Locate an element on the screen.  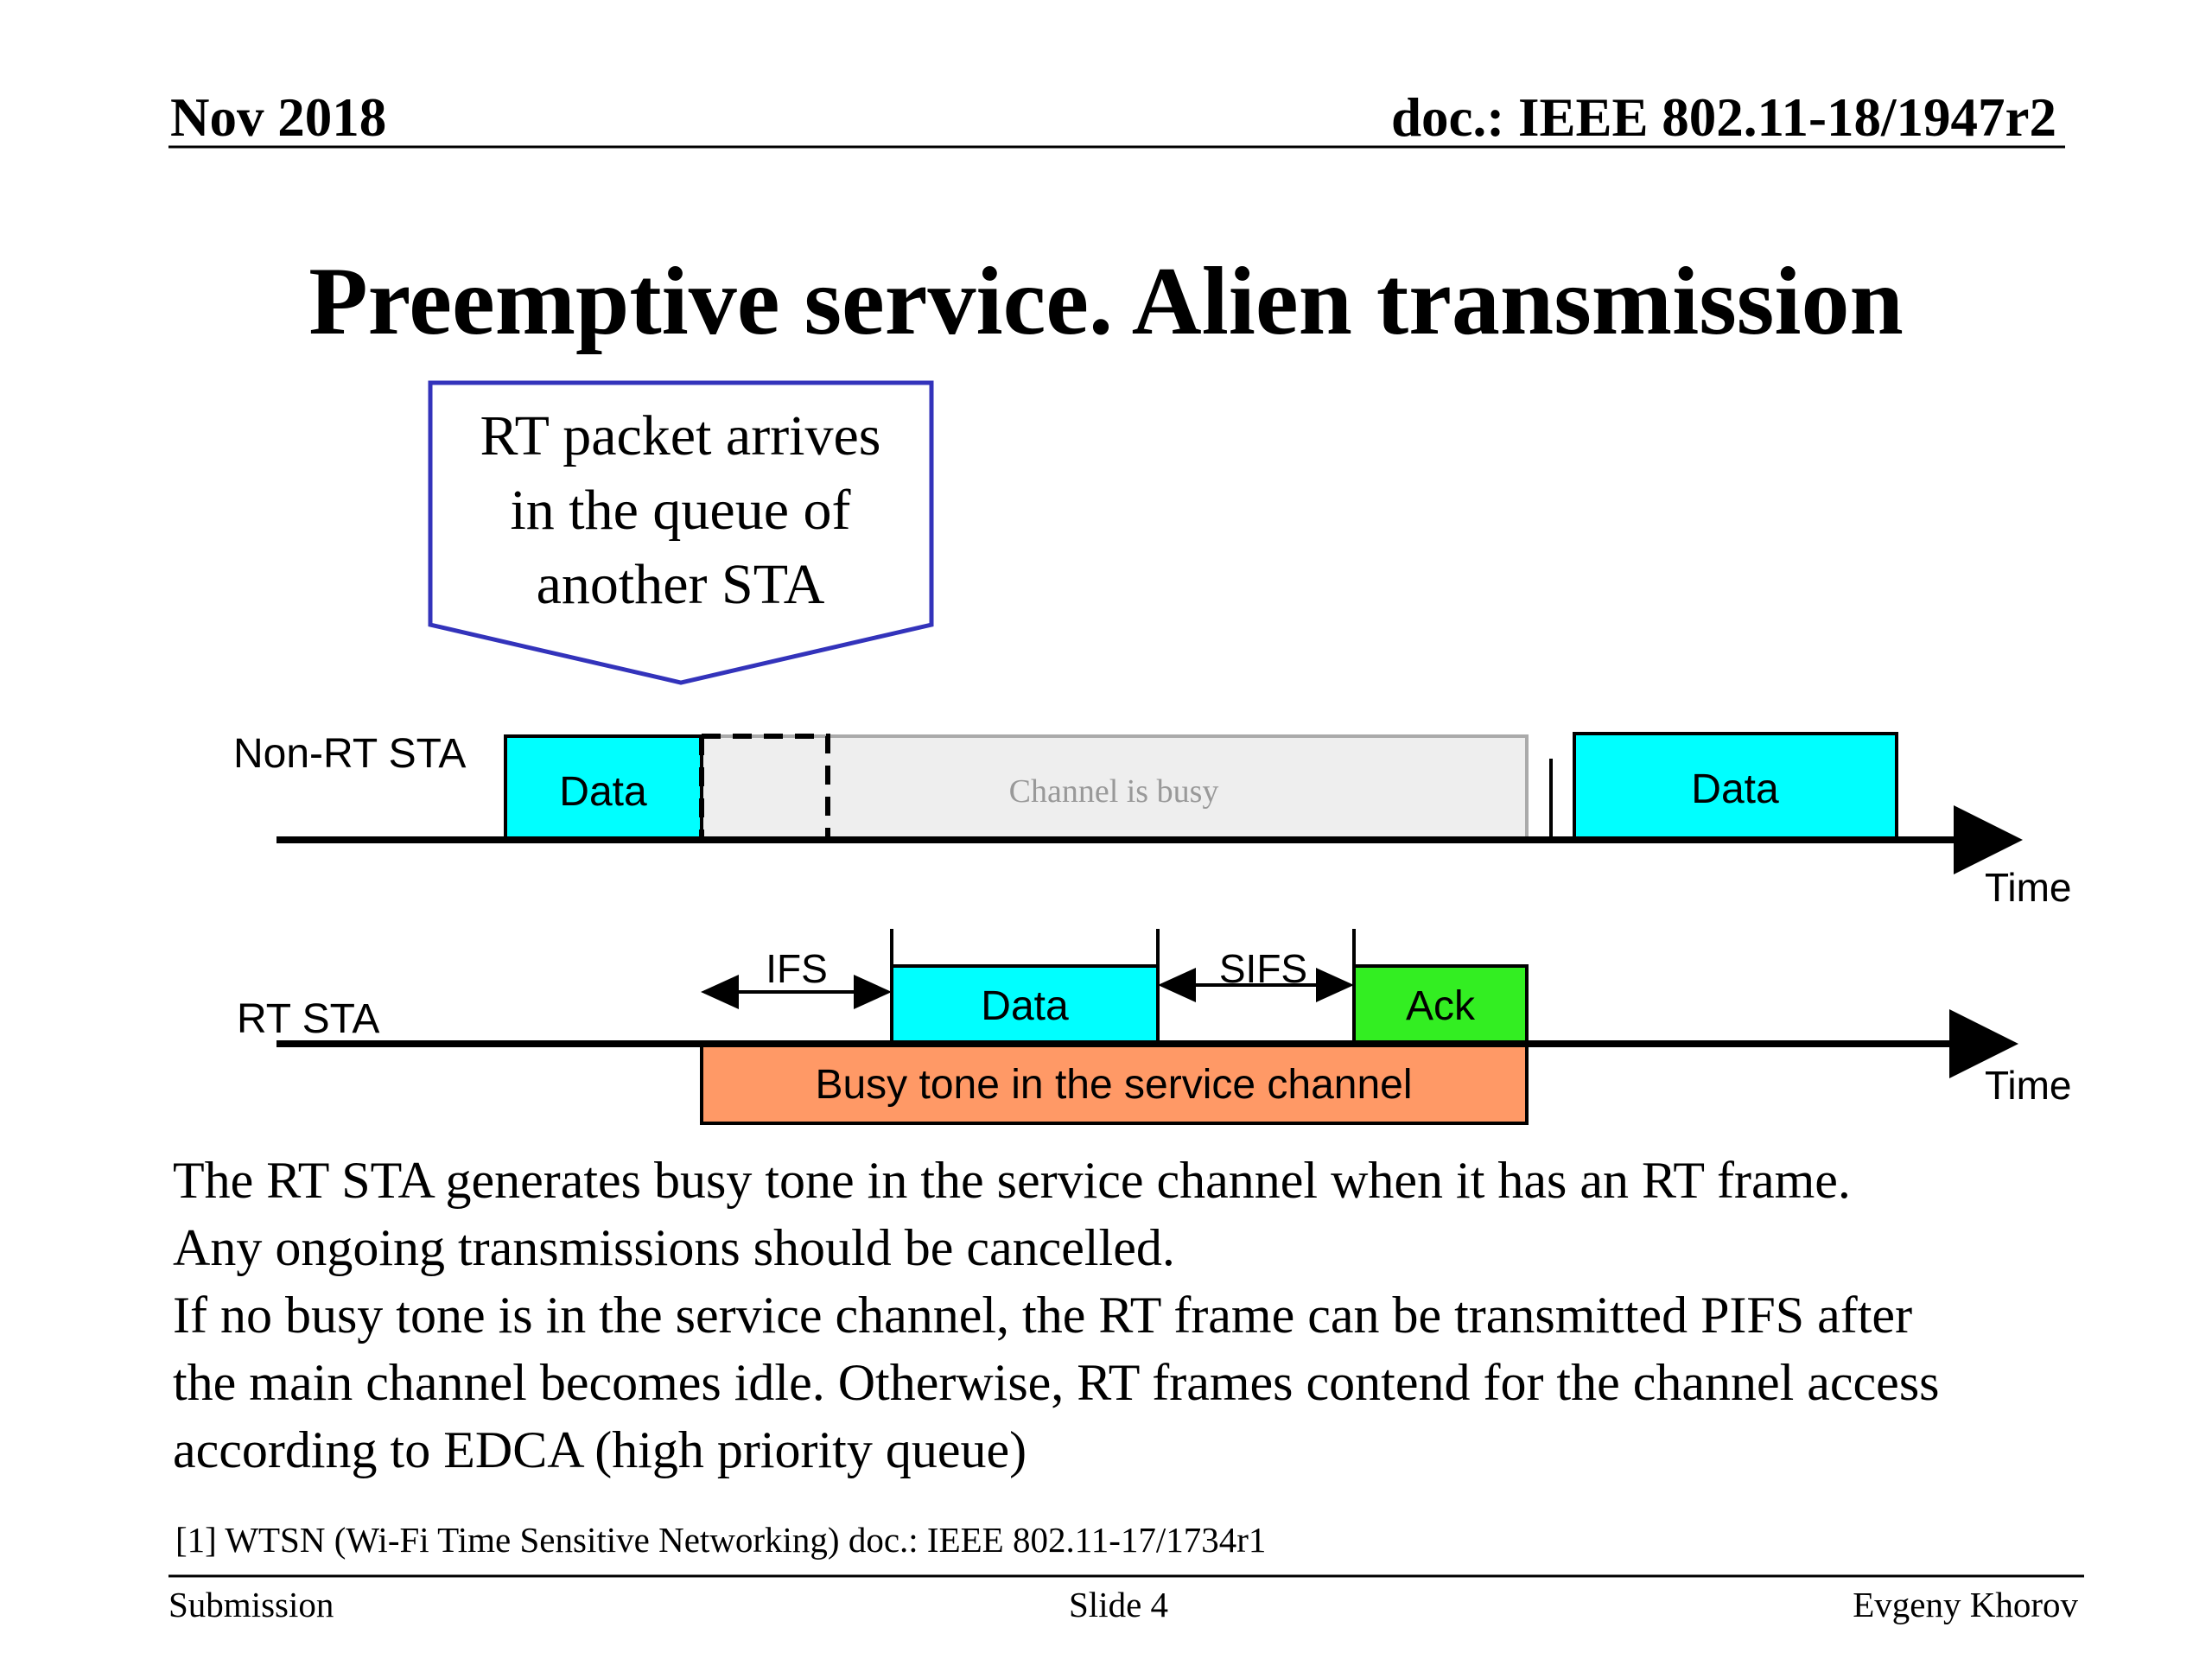
callout-line: in the queue of is located at coordinates (680, 510).